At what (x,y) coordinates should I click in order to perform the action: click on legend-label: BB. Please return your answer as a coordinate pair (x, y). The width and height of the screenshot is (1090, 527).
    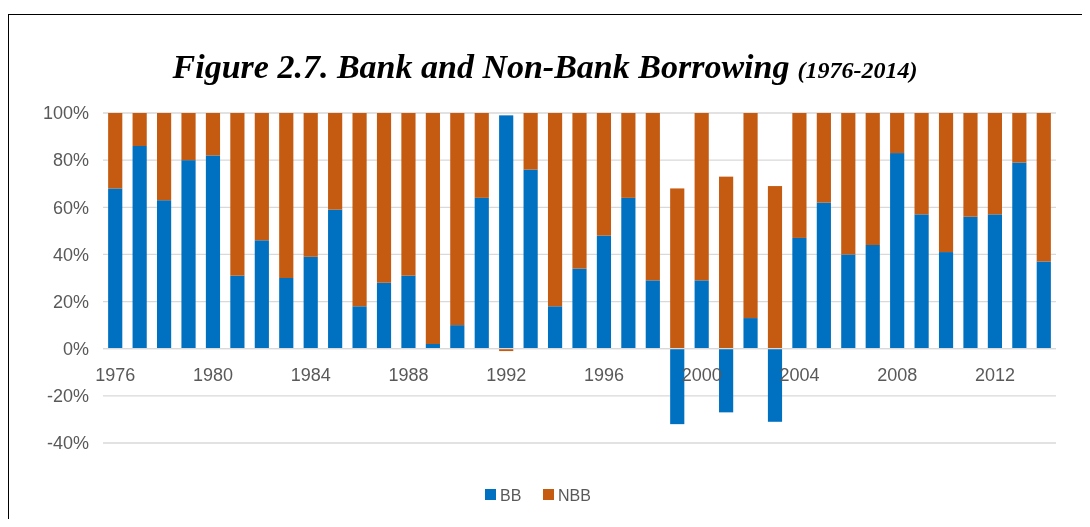
    Looking at the image, I should click on (511, 495).